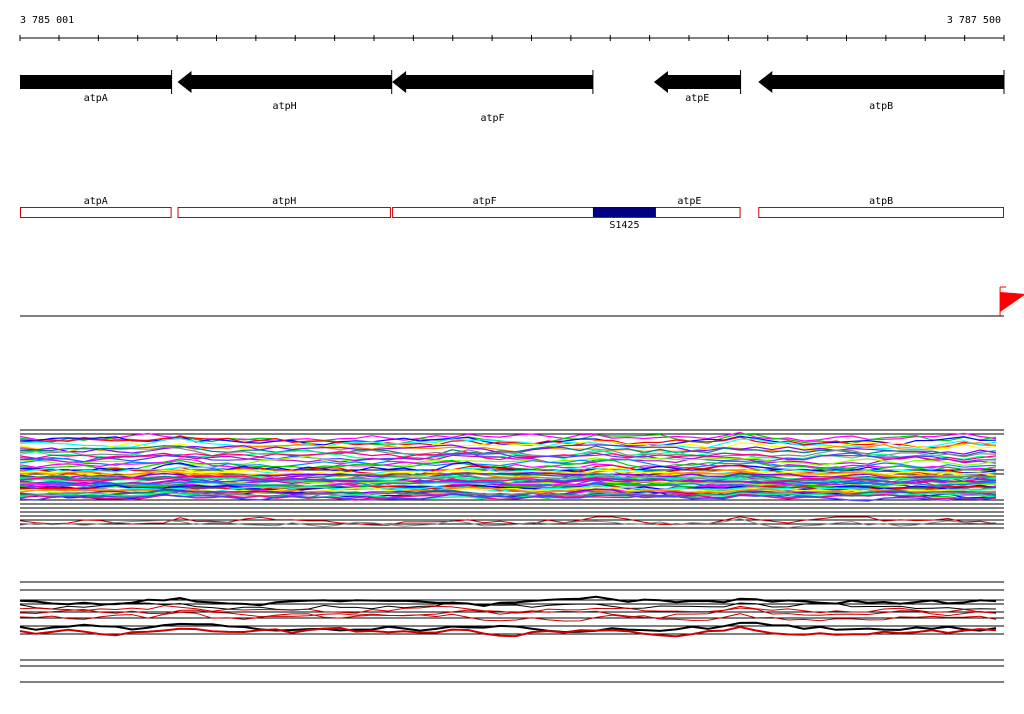 The height and width of the screenshot is (714, 1024). What do you see at coordinates (624, 225) in the screenshot?
I see `srna-label: S1425` at bounding box center [624, 225].